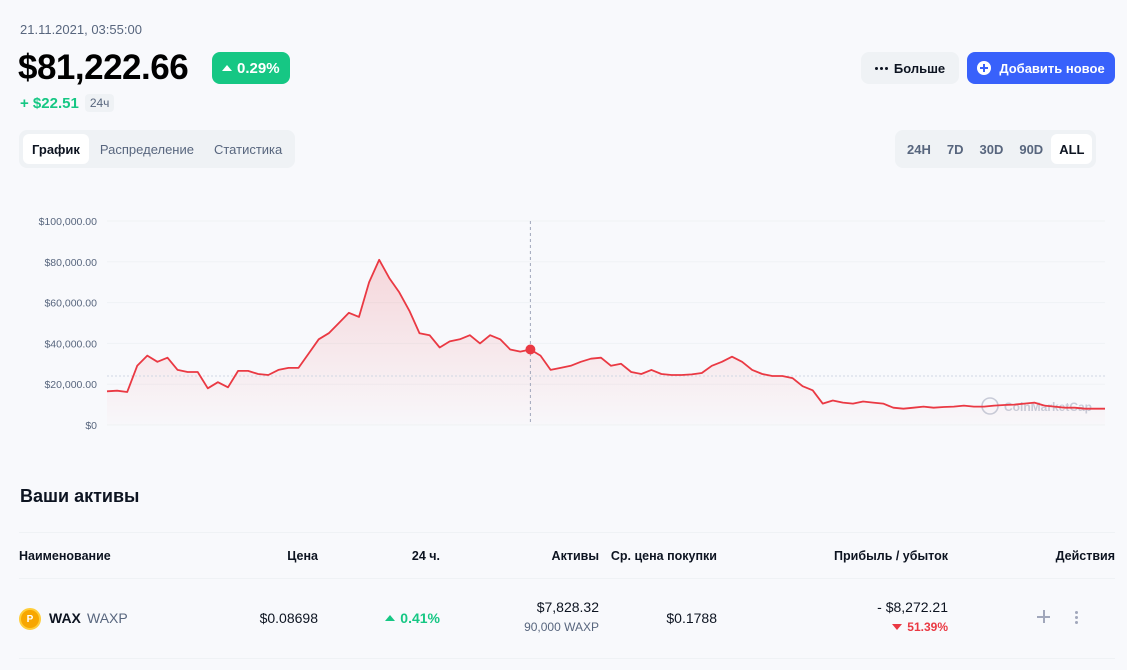  What do you see at coordinates (65, 618) in the screenshot?
I see `coin-name: WAX` at bounding box center [65, 618].